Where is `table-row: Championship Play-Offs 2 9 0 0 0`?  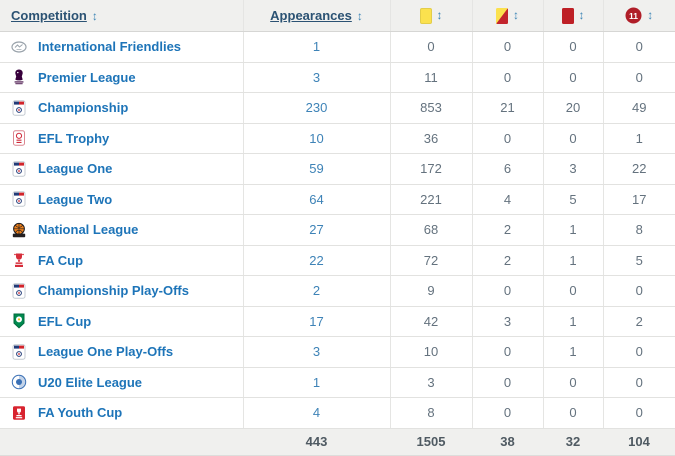 table-row: Championship Play-Offs 2 9 0 0 0 is located at coordinates (337, 291).